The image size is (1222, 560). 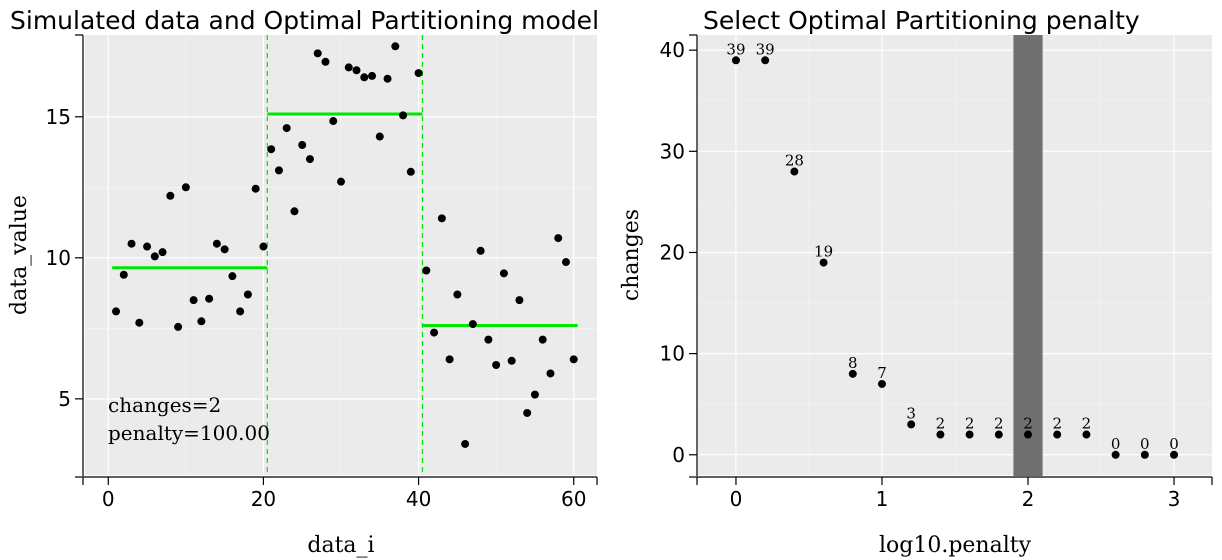 What do you see at coordinates (164, 405) in the screenshot?
I see `changes-annotation: changes=2` at bounding box center [164, 405].